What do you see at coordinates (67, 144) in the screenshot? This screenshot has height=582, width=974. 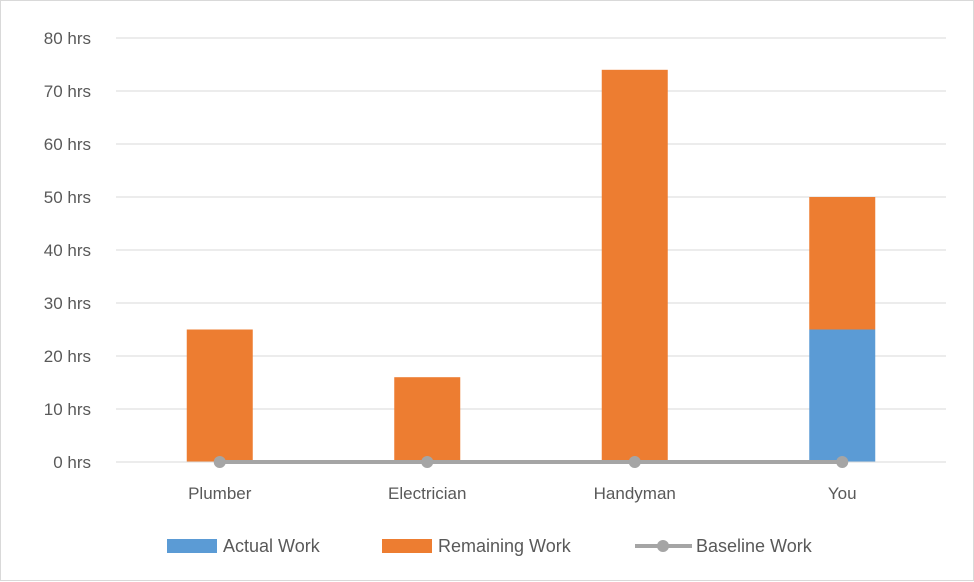 I see `y-tick-label: 60 hrs` at bounding box center [67, 144].